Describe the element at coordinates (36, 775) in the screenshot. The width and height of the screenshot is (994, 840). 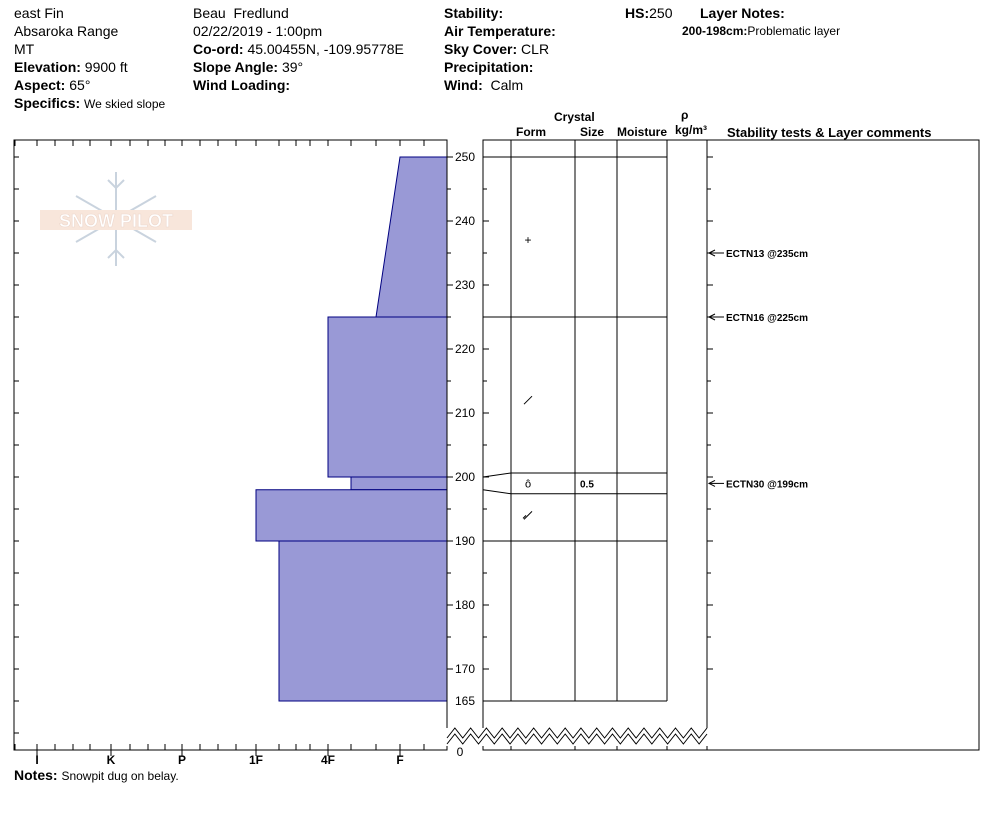
I see `notes-label: Notes:` at that location.